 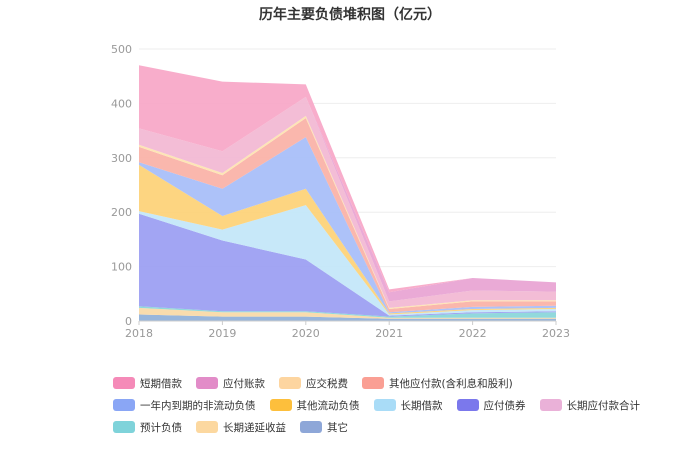 I want to click on legend-item: 其他应付款(含利息和股利), so click(x=437, y=383).